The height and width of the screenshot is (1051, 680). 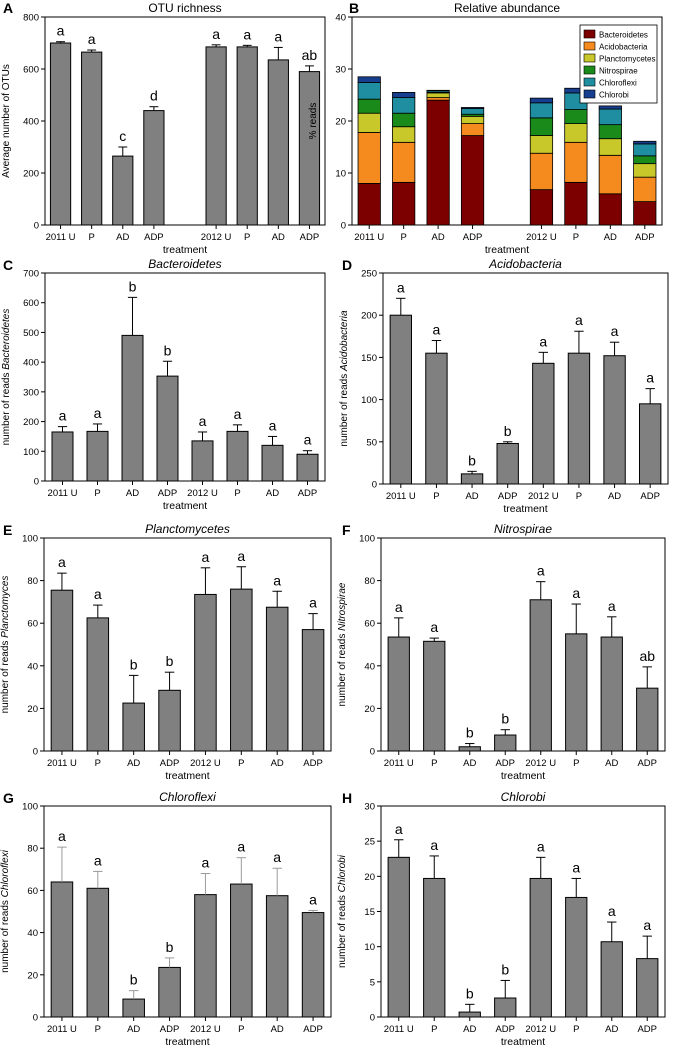 What do you see at coordinates (627, 59) in the screenshot?
I see `legend-label: Planctomycetes` at bounding box center [627, 59].